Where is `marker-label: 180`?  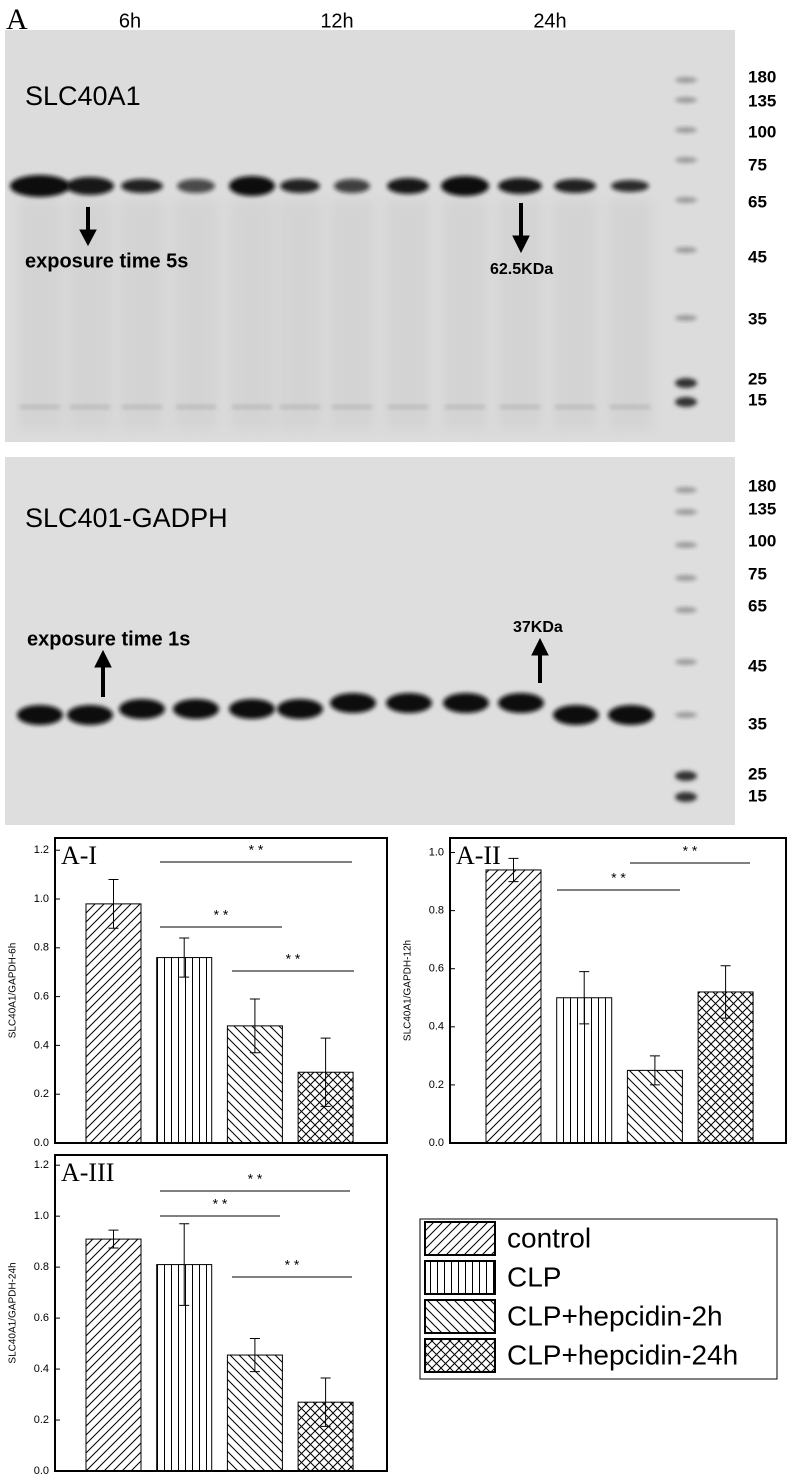 marker-label: 180 is located at coordinates (762, 485).